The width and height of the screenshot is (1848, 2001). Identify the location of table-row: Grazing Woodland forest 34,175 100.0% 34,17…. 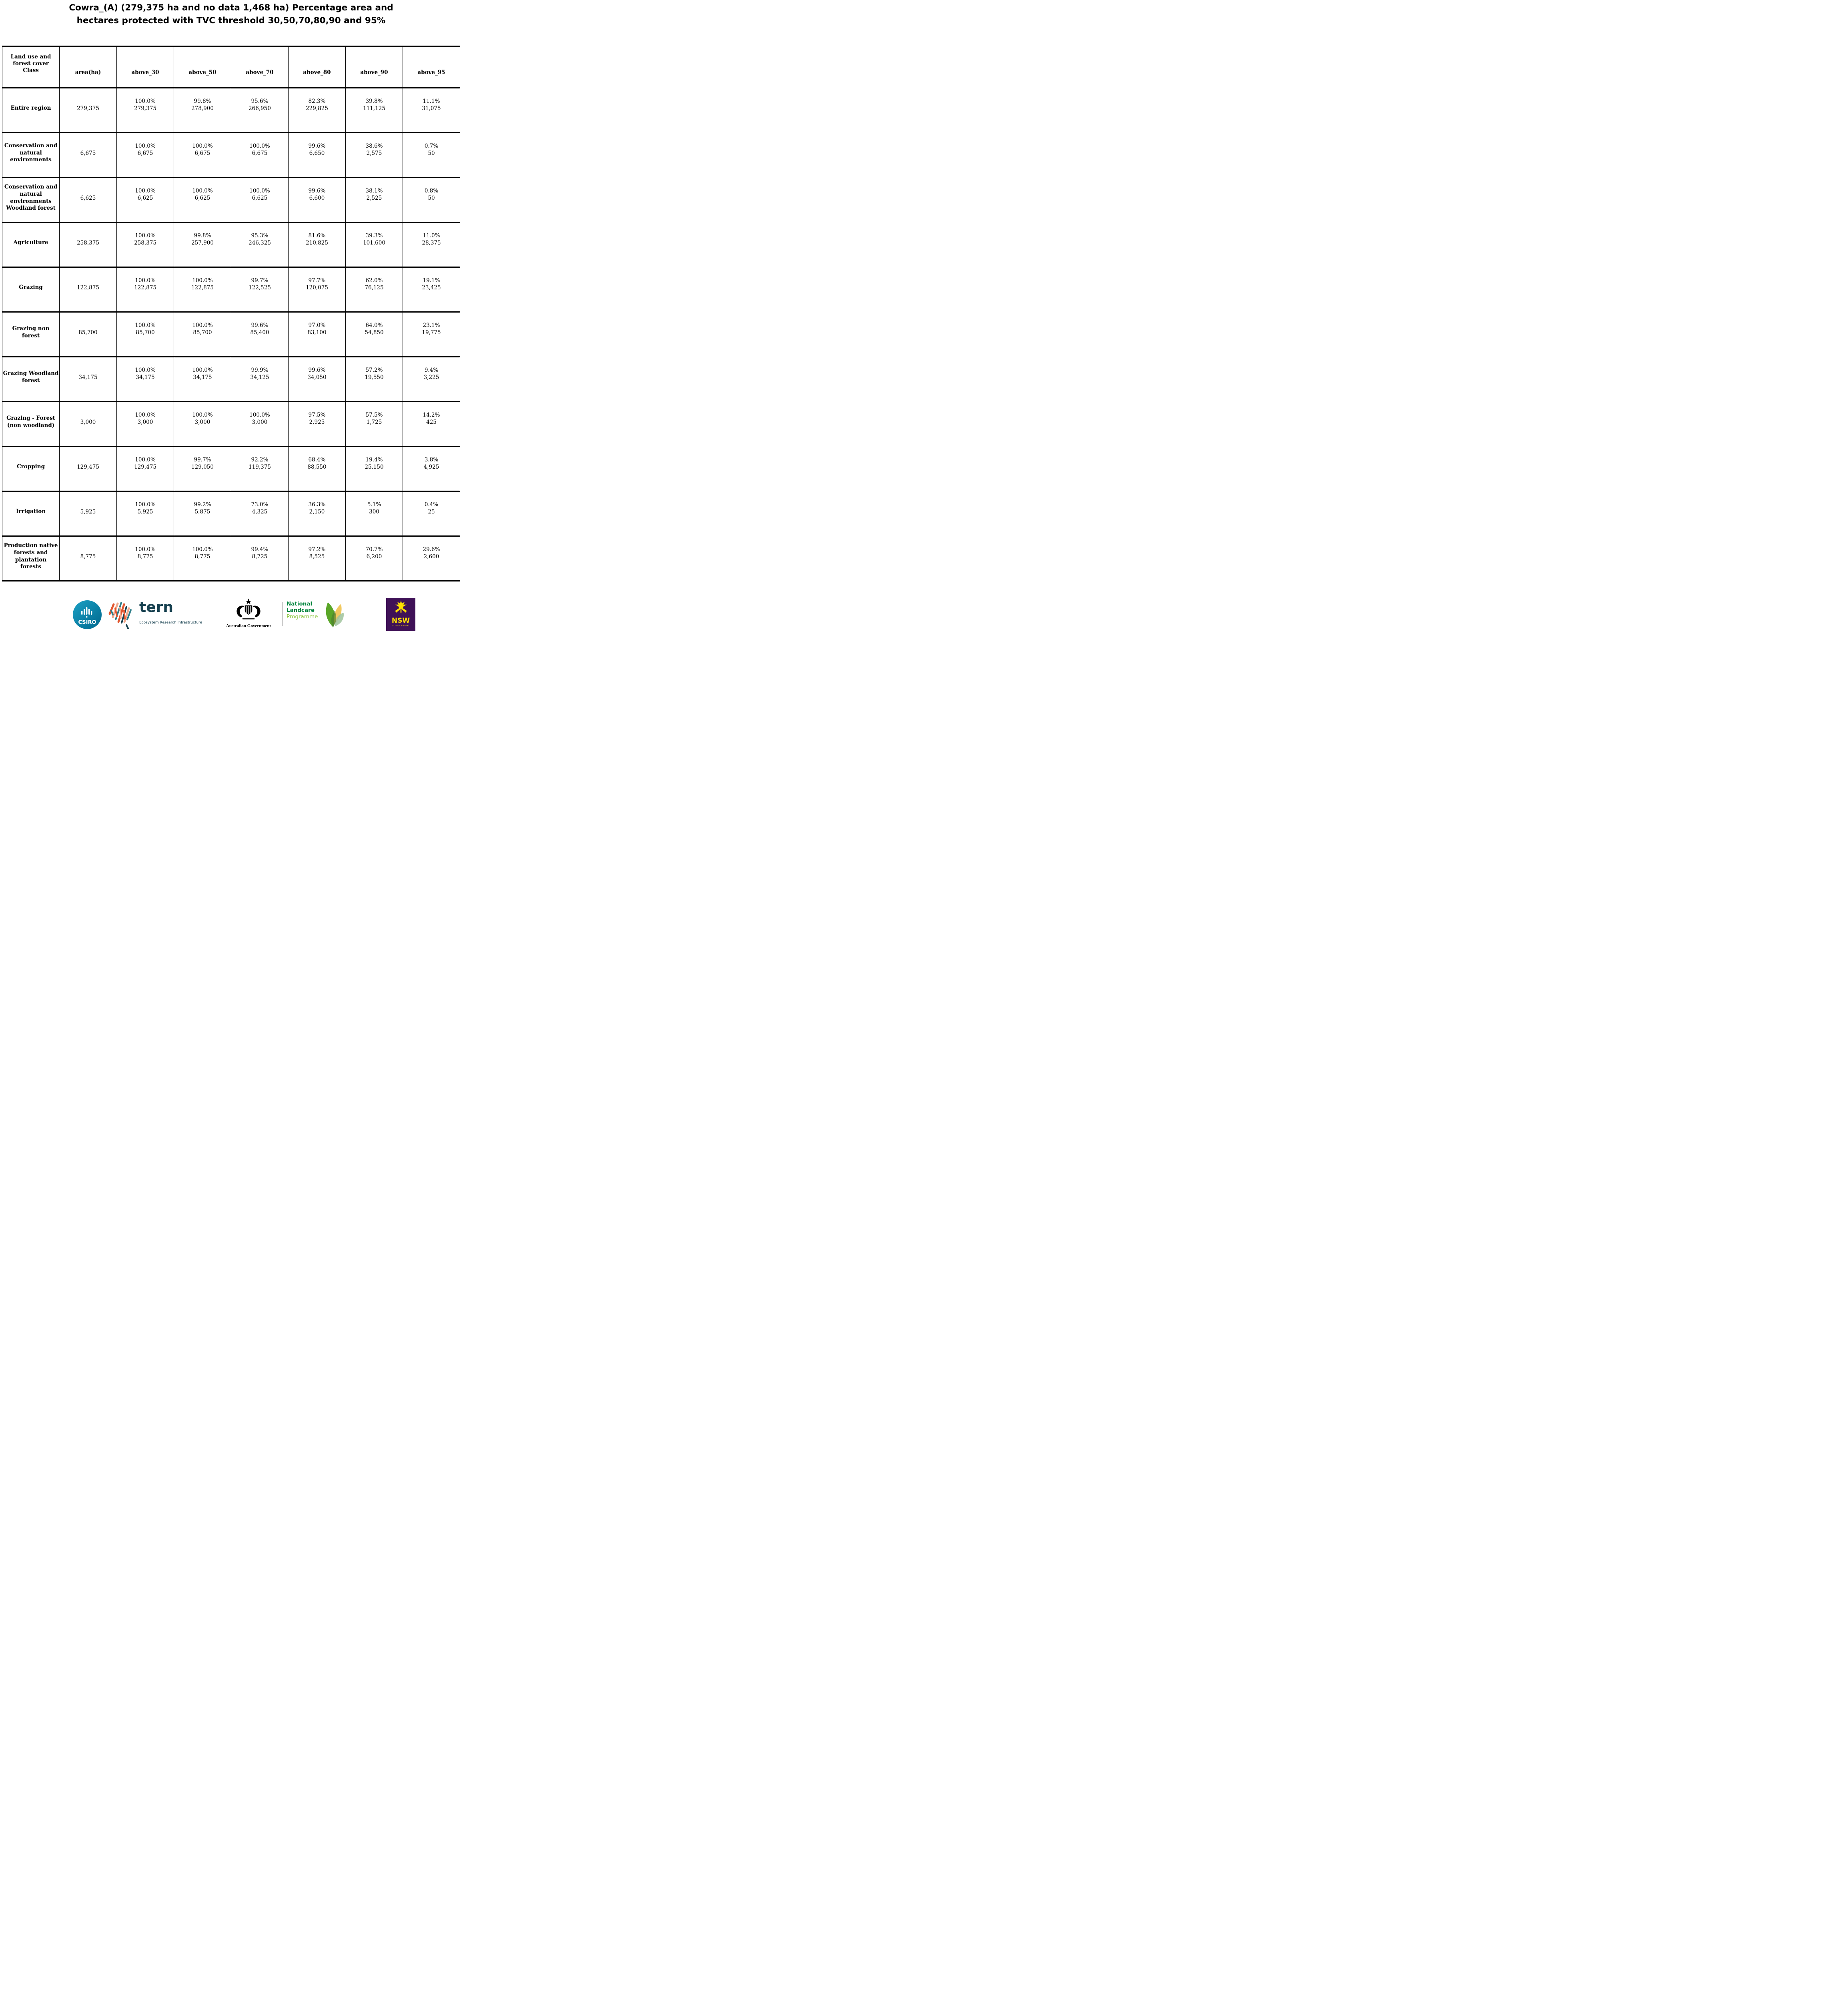
(231, 379).